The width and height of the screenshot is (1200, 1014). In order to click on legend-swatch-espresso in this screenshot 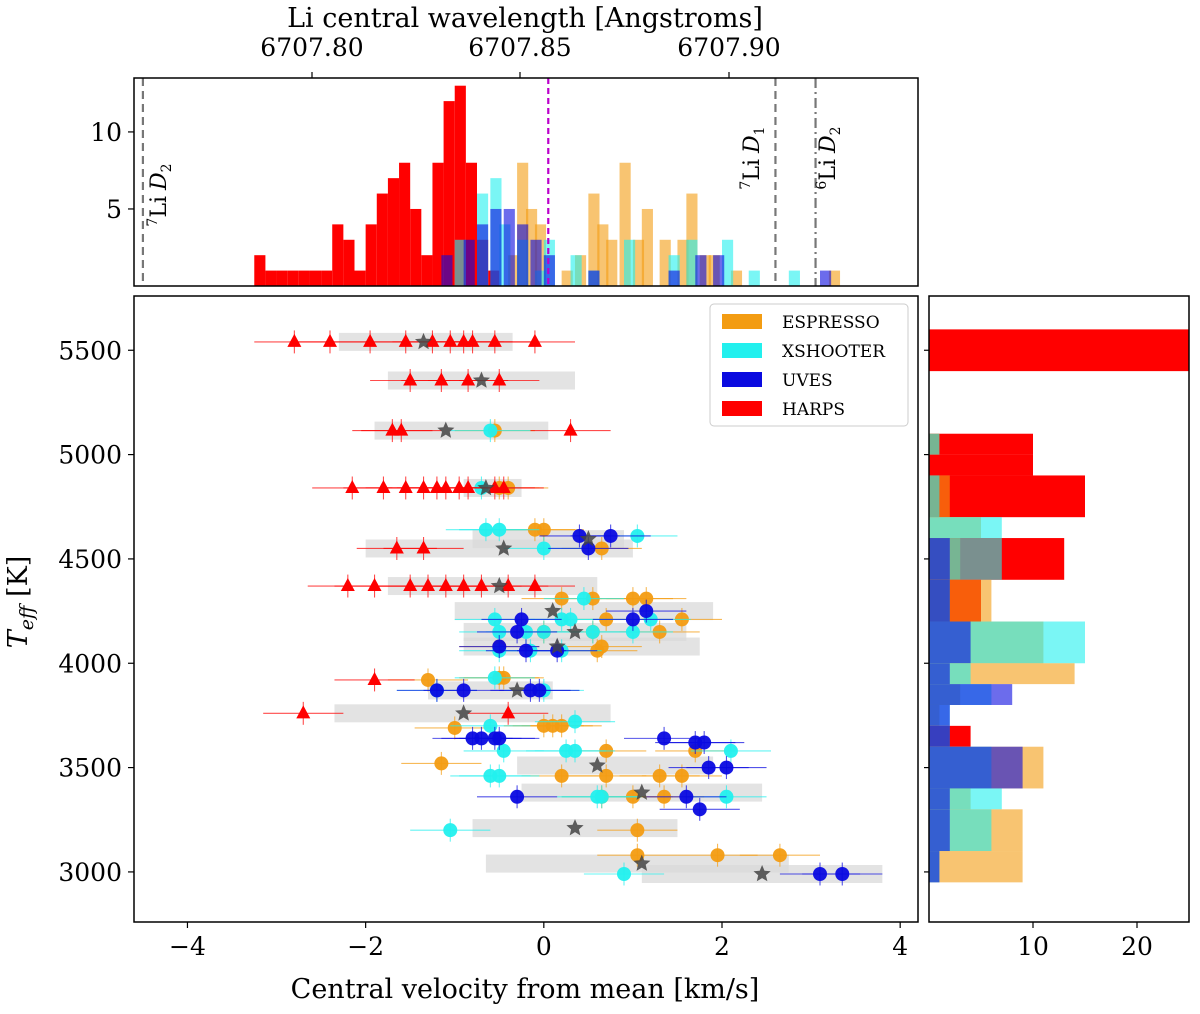, I will do `click(742, 321)`.